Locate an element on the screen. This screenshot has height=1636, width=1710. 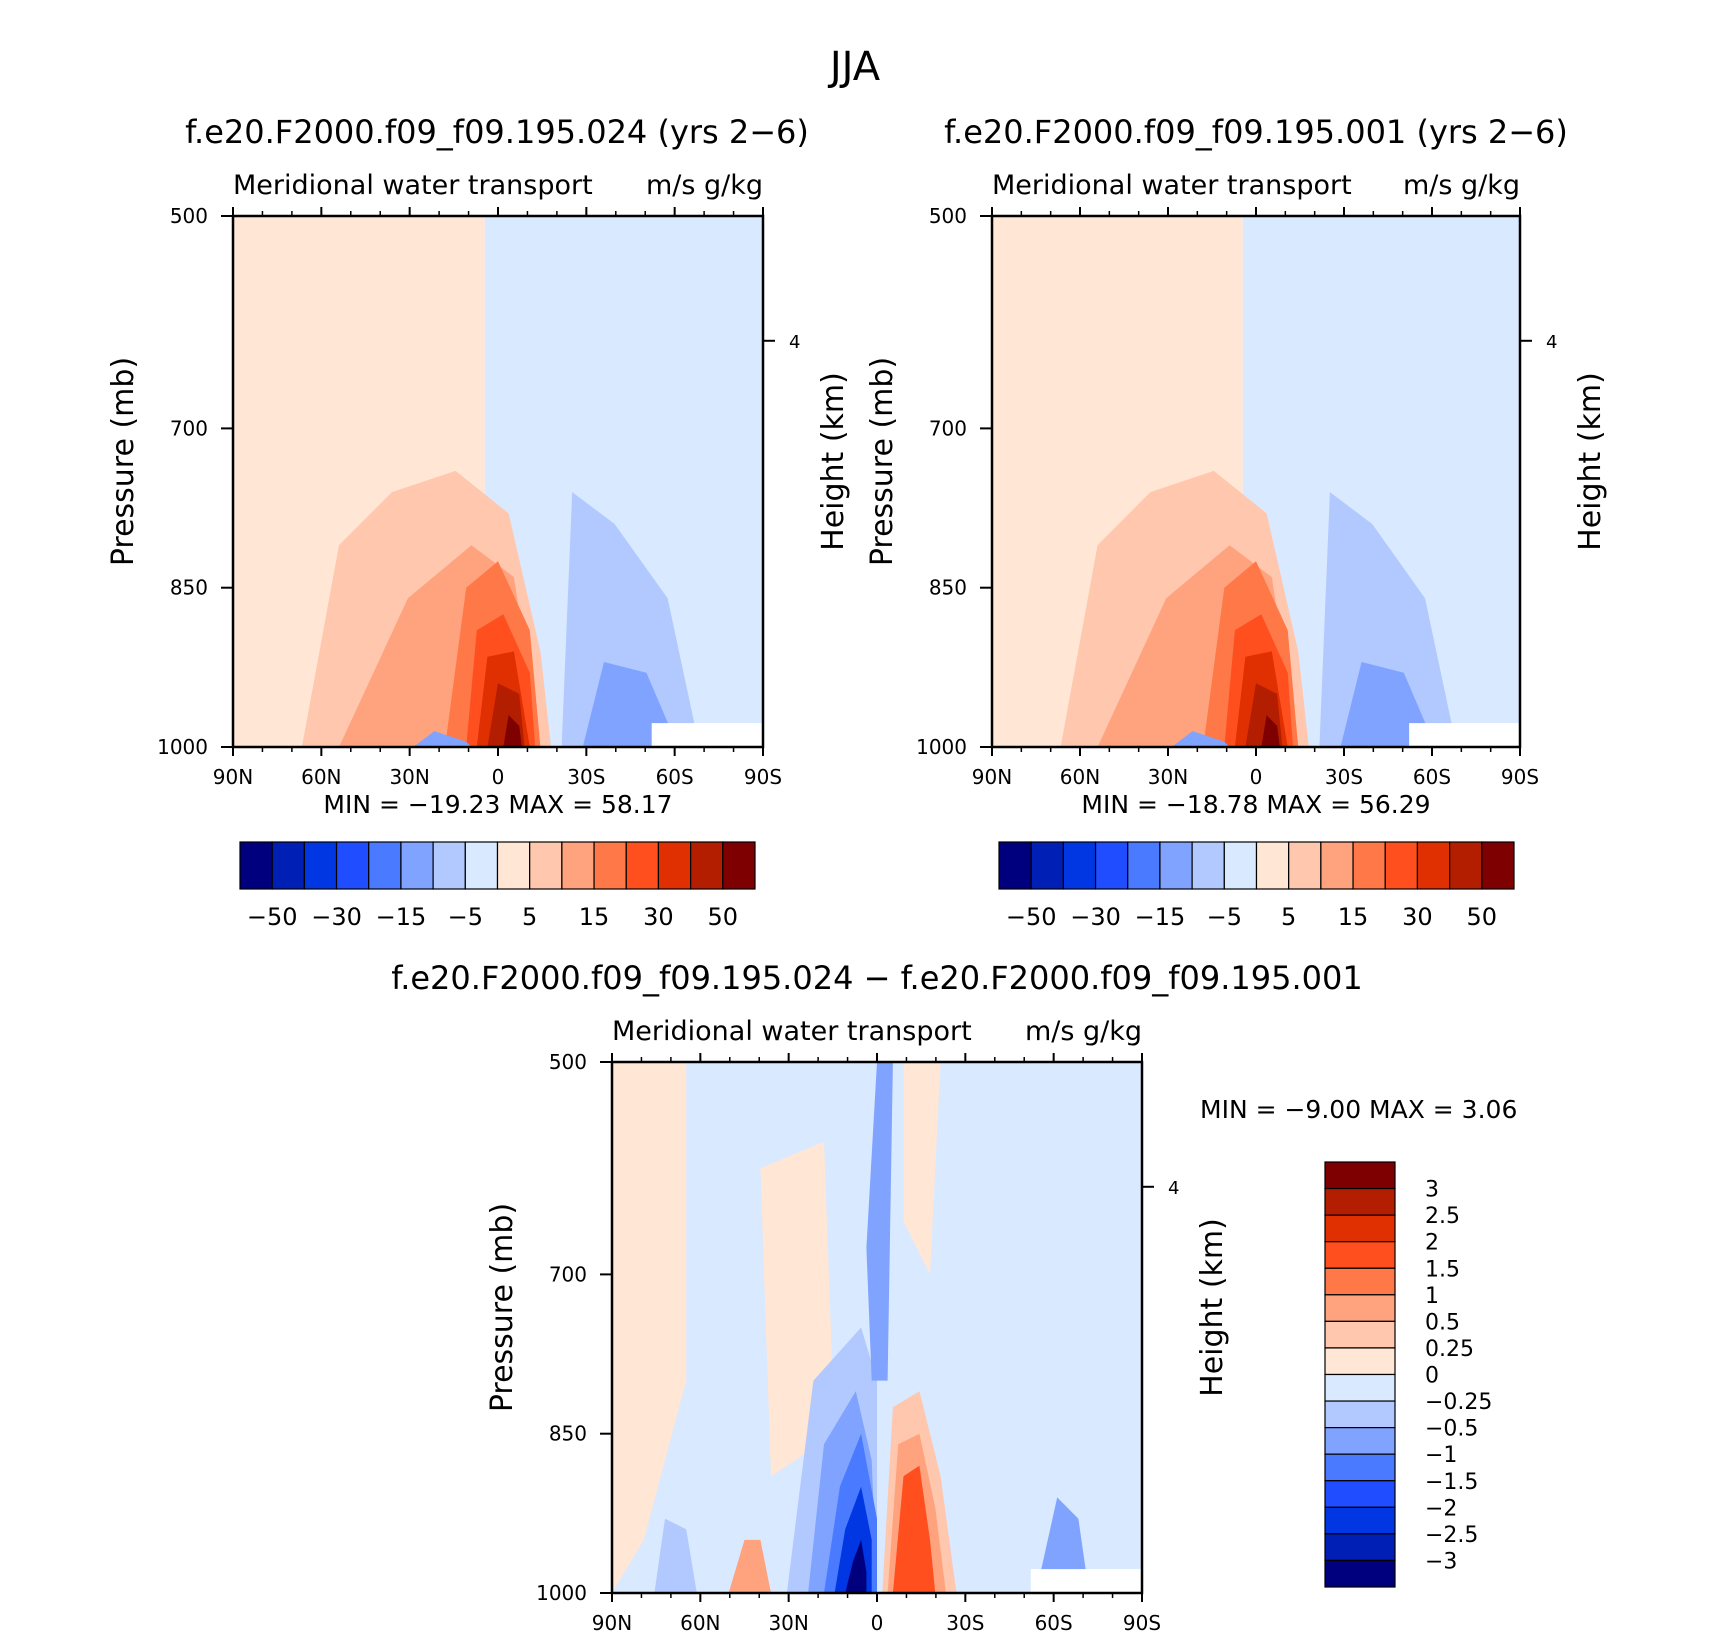
colorbar: 32.521.510.50.250−0.25−0.5−1−1.5−2−2.5−3 is located at coordinates (1408, 1374).